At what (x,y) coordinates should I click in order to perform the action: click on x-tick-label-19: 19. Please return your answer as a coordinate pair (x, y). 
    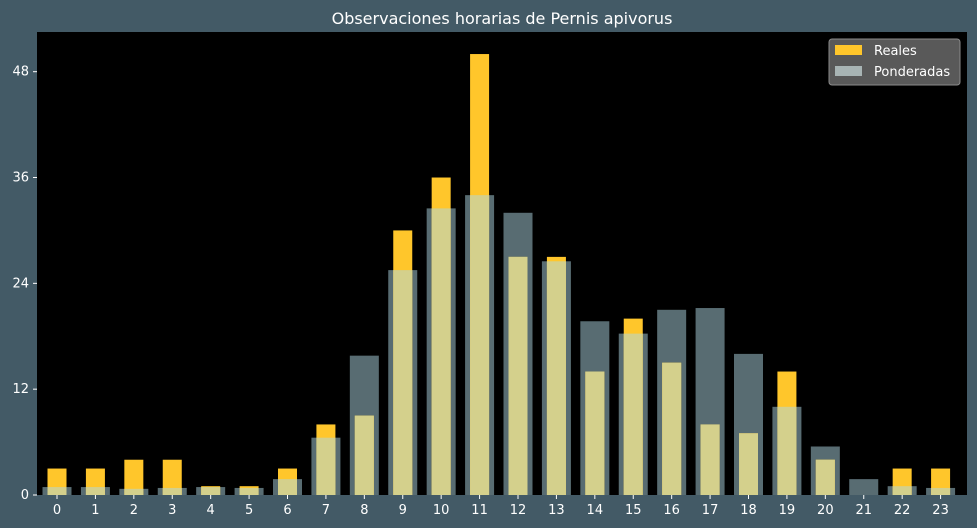
    Looking at the image, I should click on (787, 510).